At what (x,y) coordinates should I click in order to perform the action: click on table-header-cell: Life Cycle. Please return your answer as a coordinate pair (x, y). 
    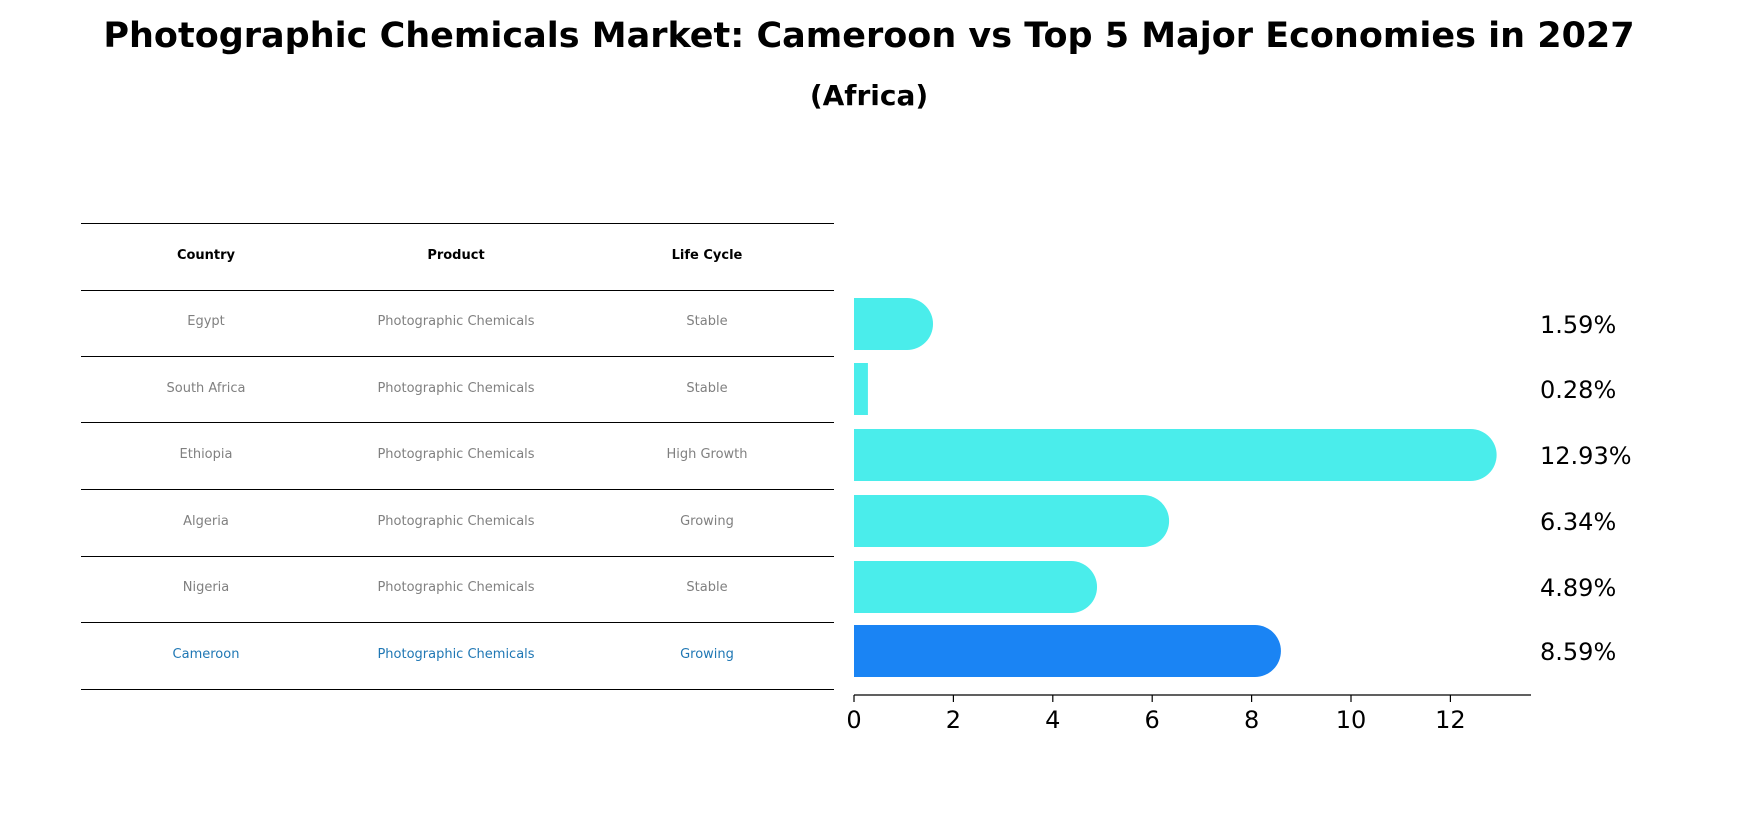
    Looking at the image, I should click on (707, 255).